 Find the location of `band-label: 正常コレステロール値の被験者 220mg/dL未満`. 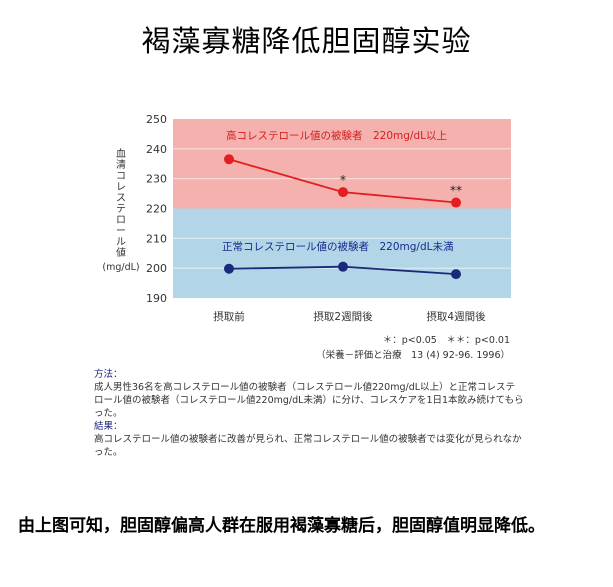

band-label: 正常コレステロール値の被験者 220mg/dL未満 is located at coordinates (338, 246).